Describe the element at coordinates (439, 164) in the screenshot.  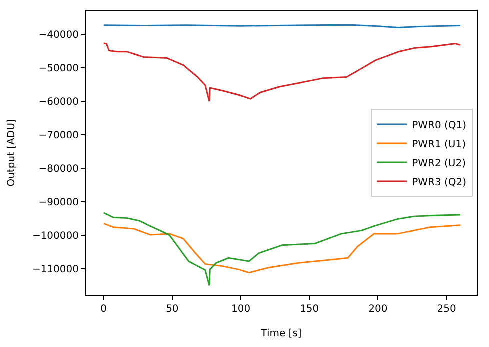
I see `legend-label: PWR2 (U2)` at that location.